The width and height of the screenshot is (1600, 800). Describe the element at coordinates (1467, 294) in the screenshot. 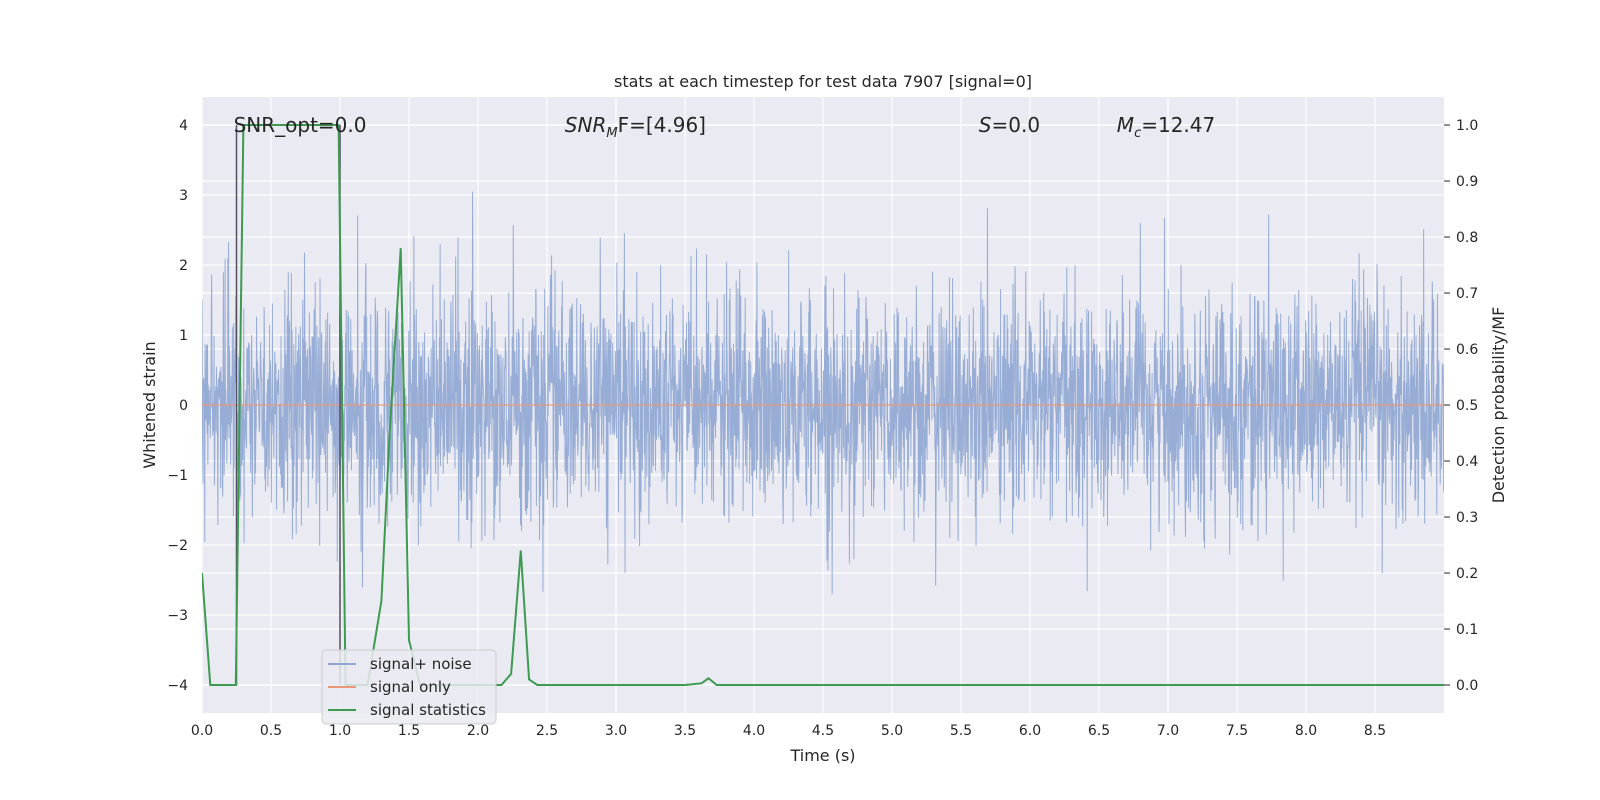

I see `y2-tick-label: 0.7` at that location.